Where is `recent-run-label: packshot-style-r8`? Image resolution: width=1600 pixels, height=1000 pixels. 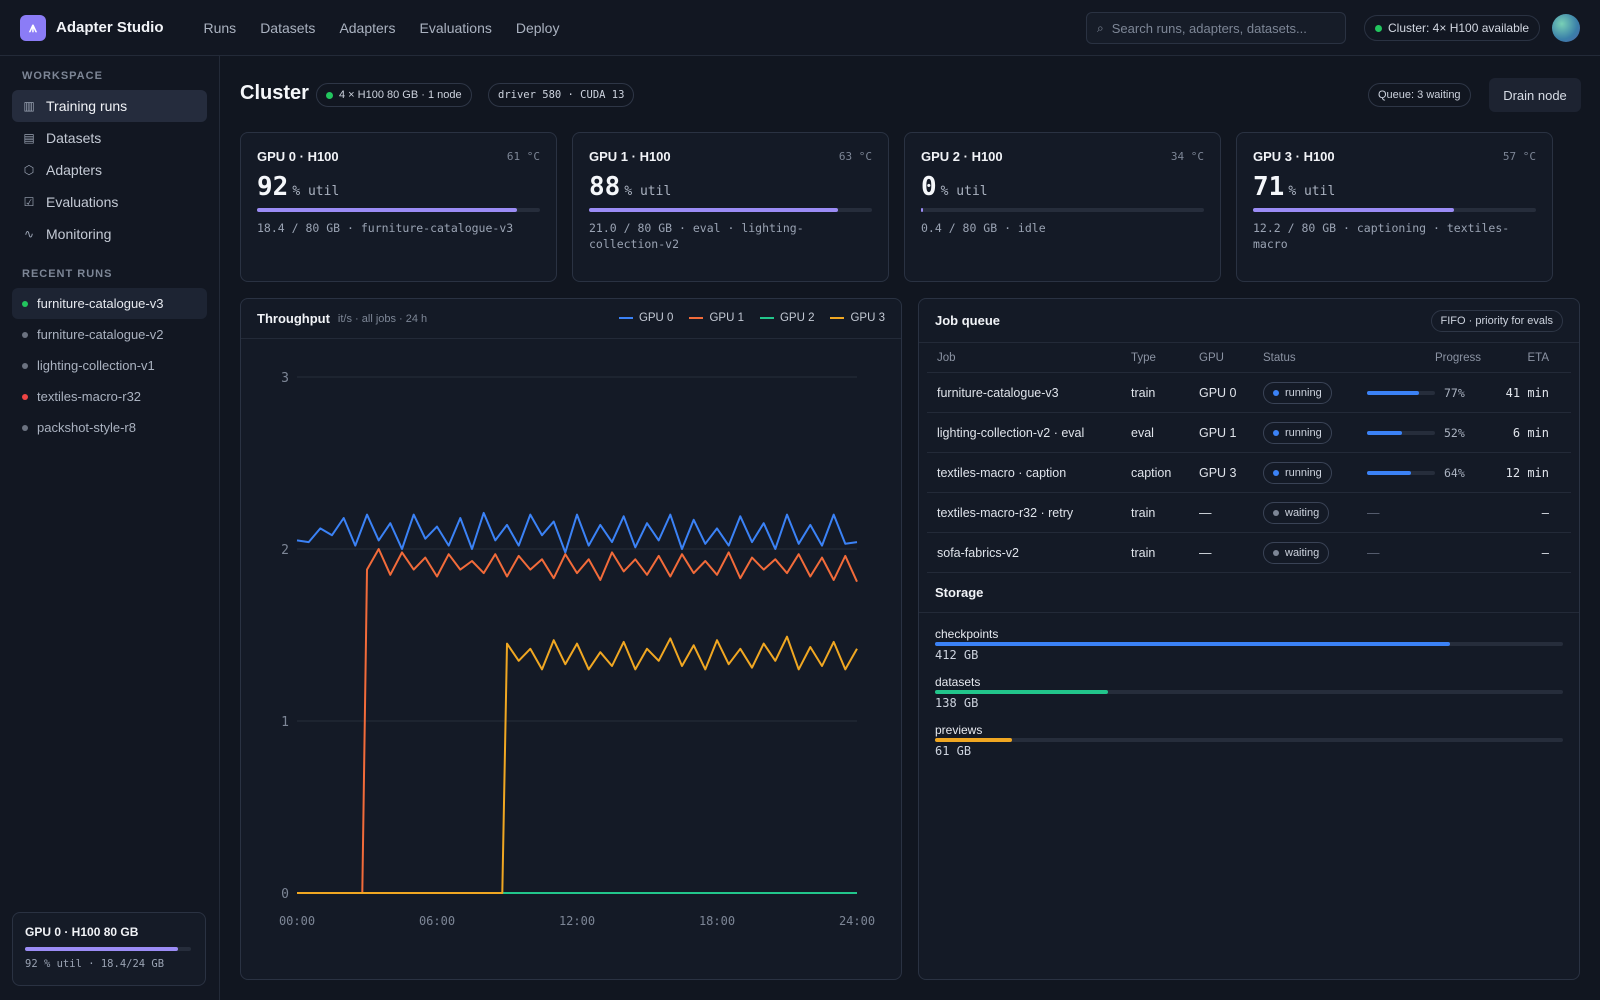 recent-run-label: packshot-style-r8 is located at coordinates (86, 427).